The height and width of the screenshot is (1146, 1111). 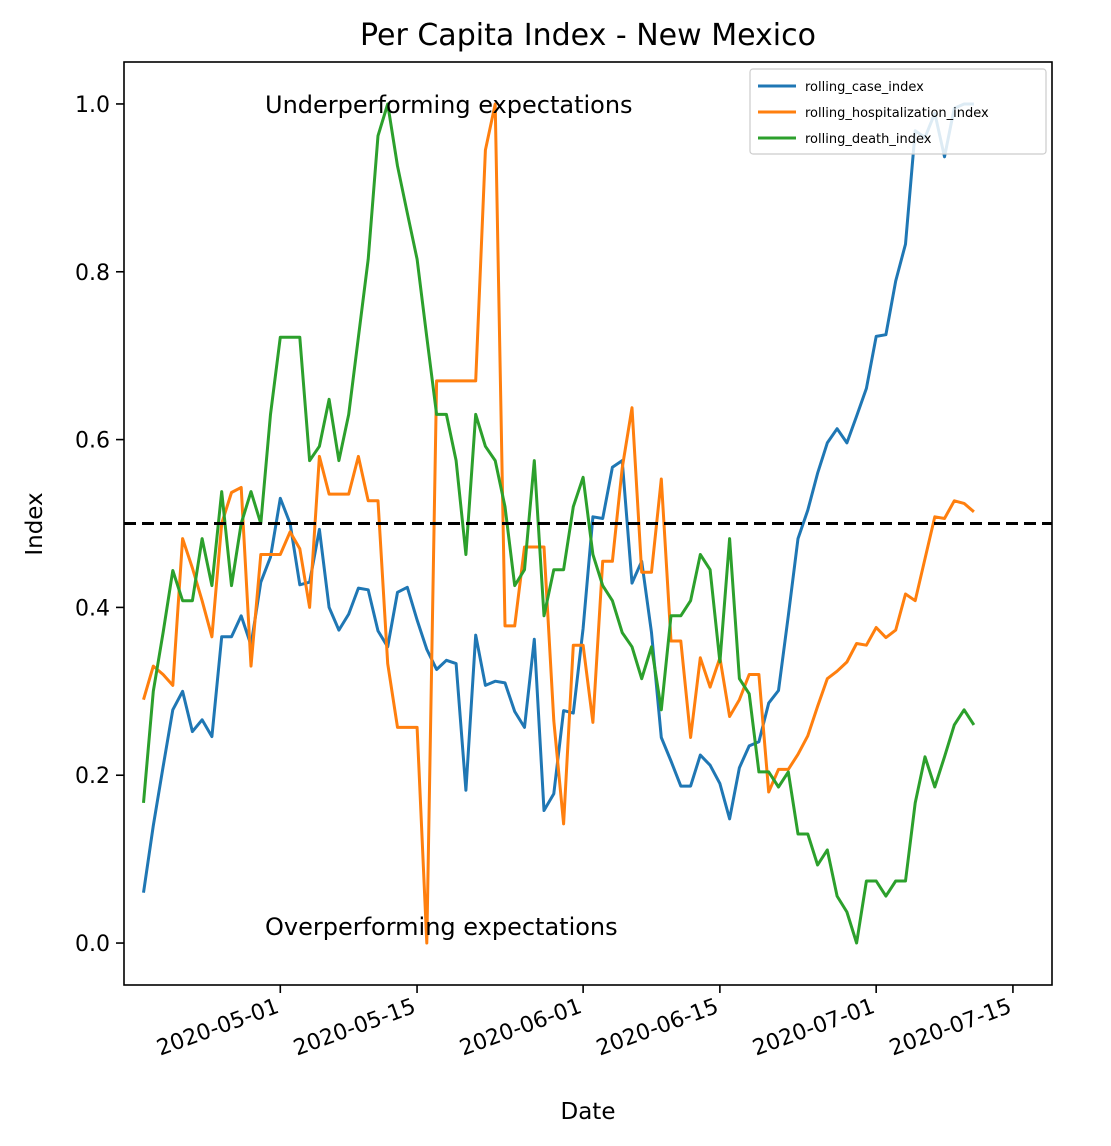 I want to click on legend-box, so click(x=898, y=111).